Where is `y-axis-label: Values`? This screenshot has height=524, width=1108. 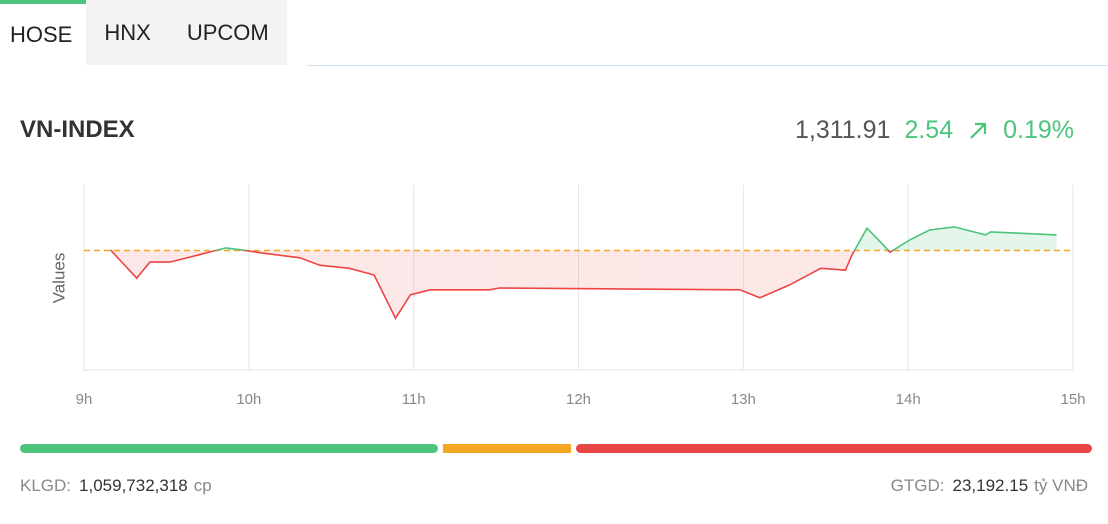
y-axis-label: Values is located at coordinates (58, 278).